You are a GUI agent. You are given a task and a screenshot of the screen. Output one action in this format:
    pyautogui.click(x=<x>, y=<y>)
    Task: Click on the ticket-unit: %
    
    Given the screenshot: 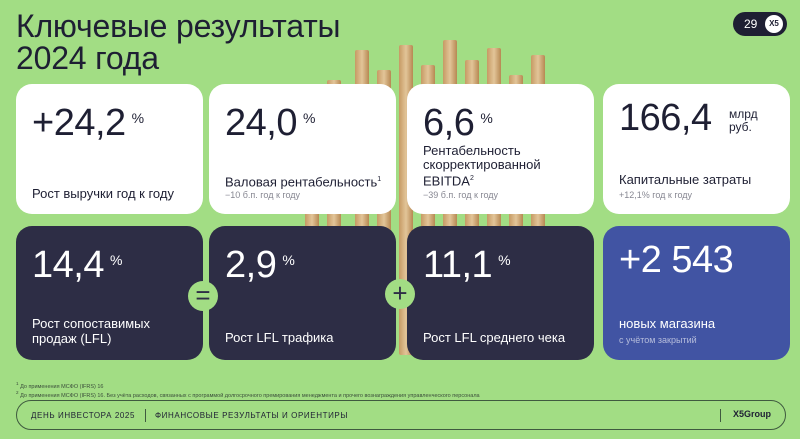 What is the action you would take?
    pyautogui.click(x=504, y=260)
    